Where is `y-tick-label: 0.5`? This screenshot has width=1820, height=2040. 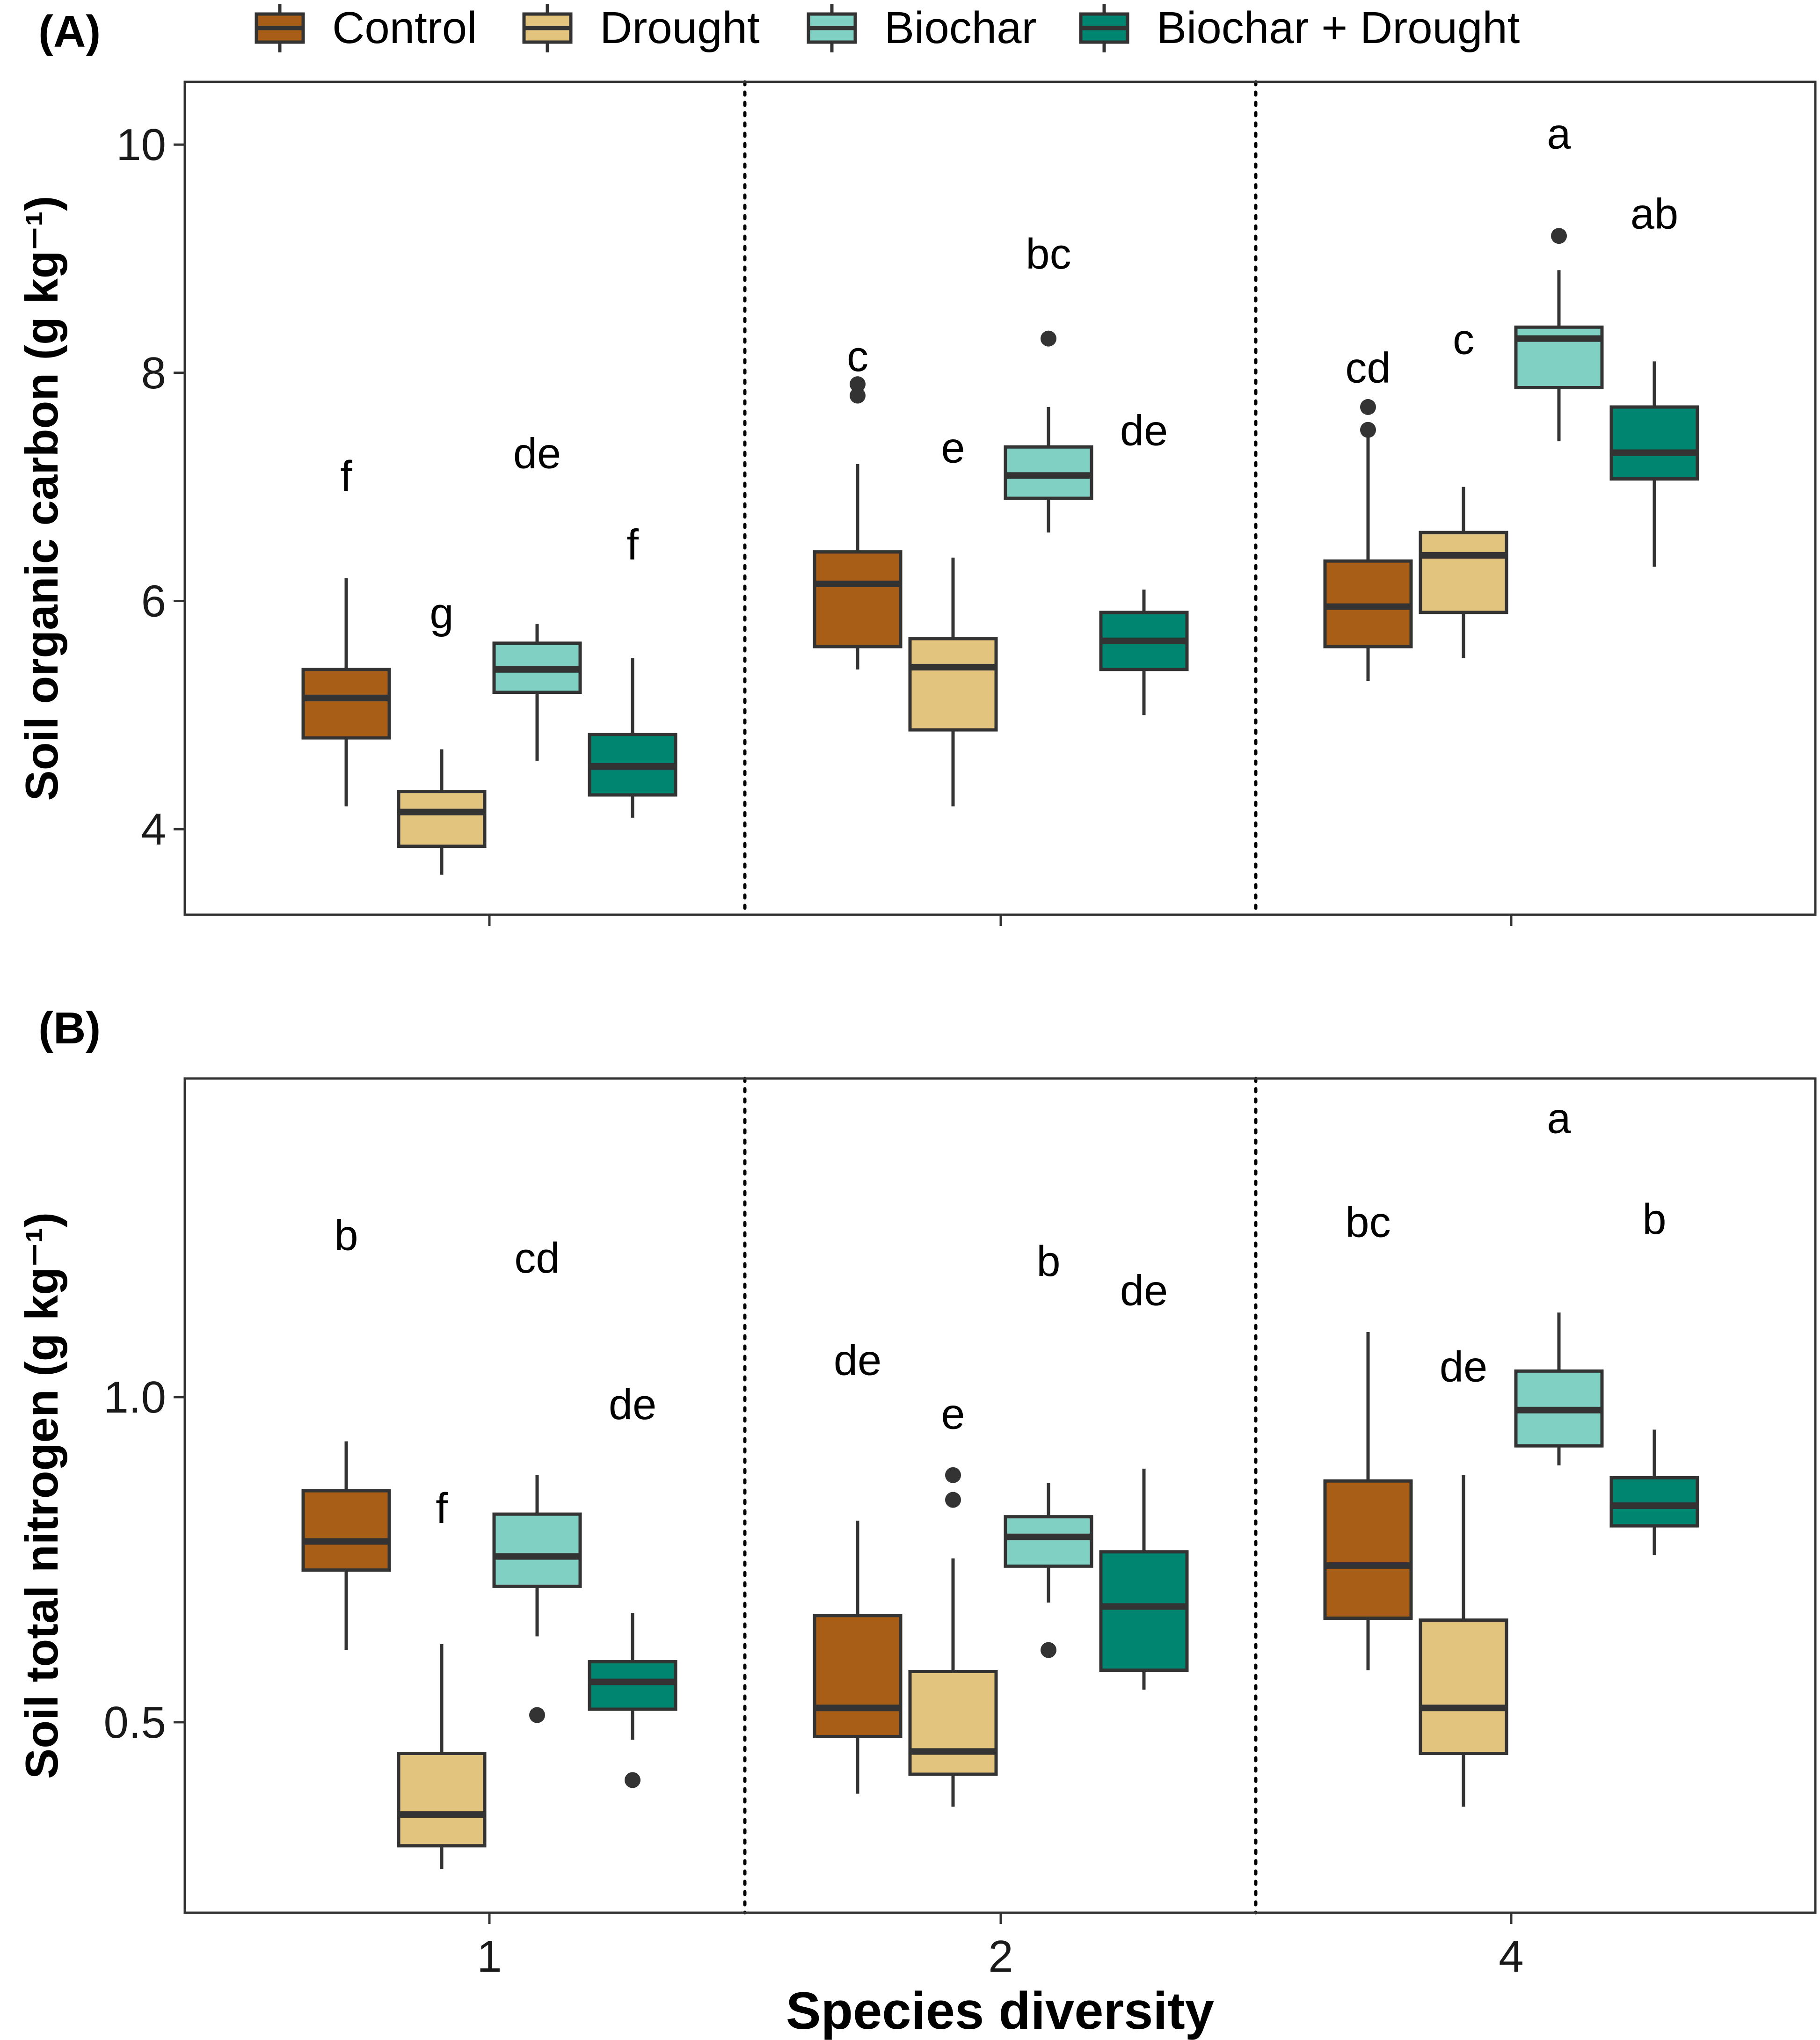 y-tick-label: 0.5 is located at coordinates (135, 1723).